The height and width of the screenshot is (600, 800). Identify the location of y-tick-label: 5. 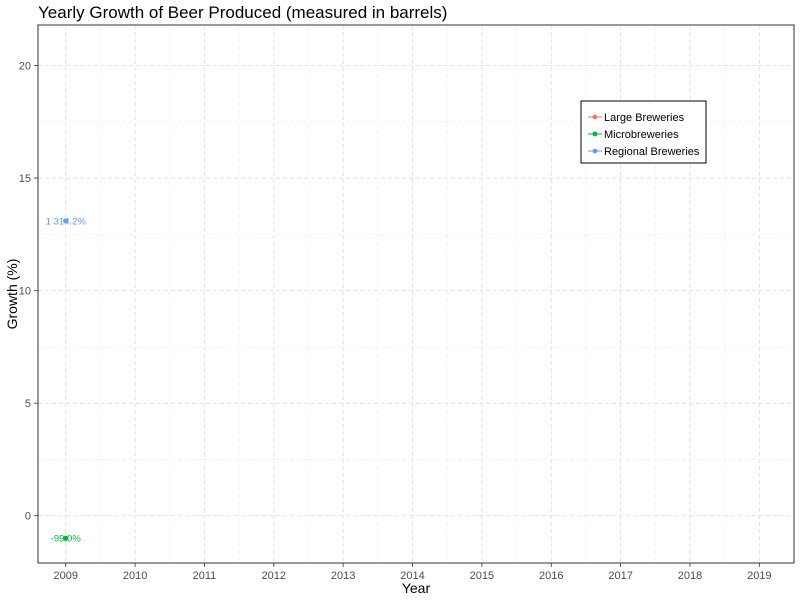
(28, 404).